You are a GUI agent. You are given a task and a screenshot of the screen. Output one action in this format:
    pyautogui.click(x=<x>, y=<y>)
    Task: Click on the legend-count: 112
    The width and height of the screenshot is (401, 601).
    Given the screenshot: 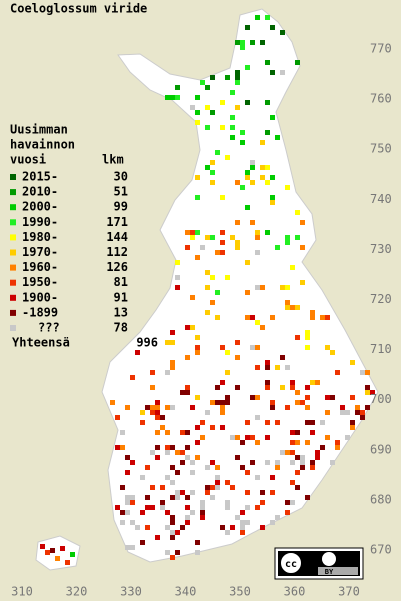 What is the action you would take?
    pyautogui.click(x=117, y=252)
    